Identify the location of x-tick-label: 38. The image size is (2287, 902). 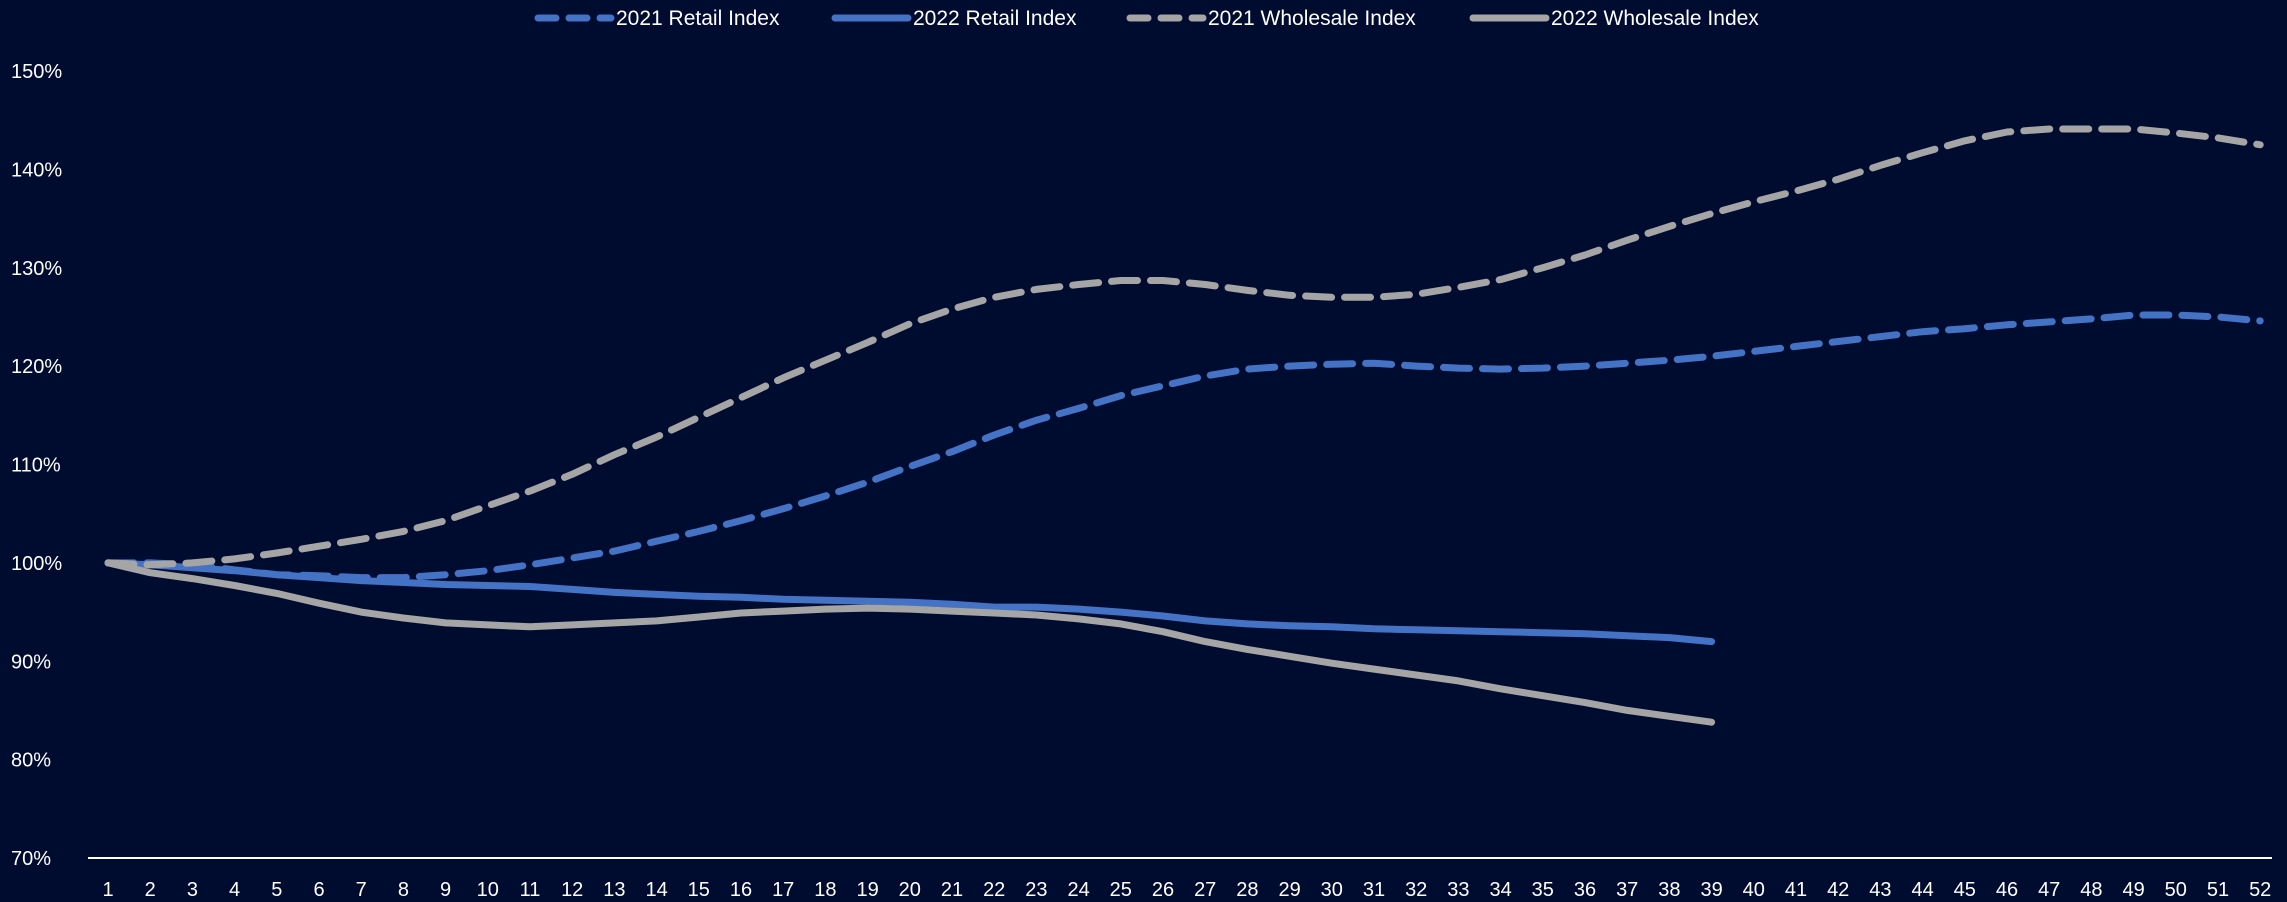
(1669, 890).